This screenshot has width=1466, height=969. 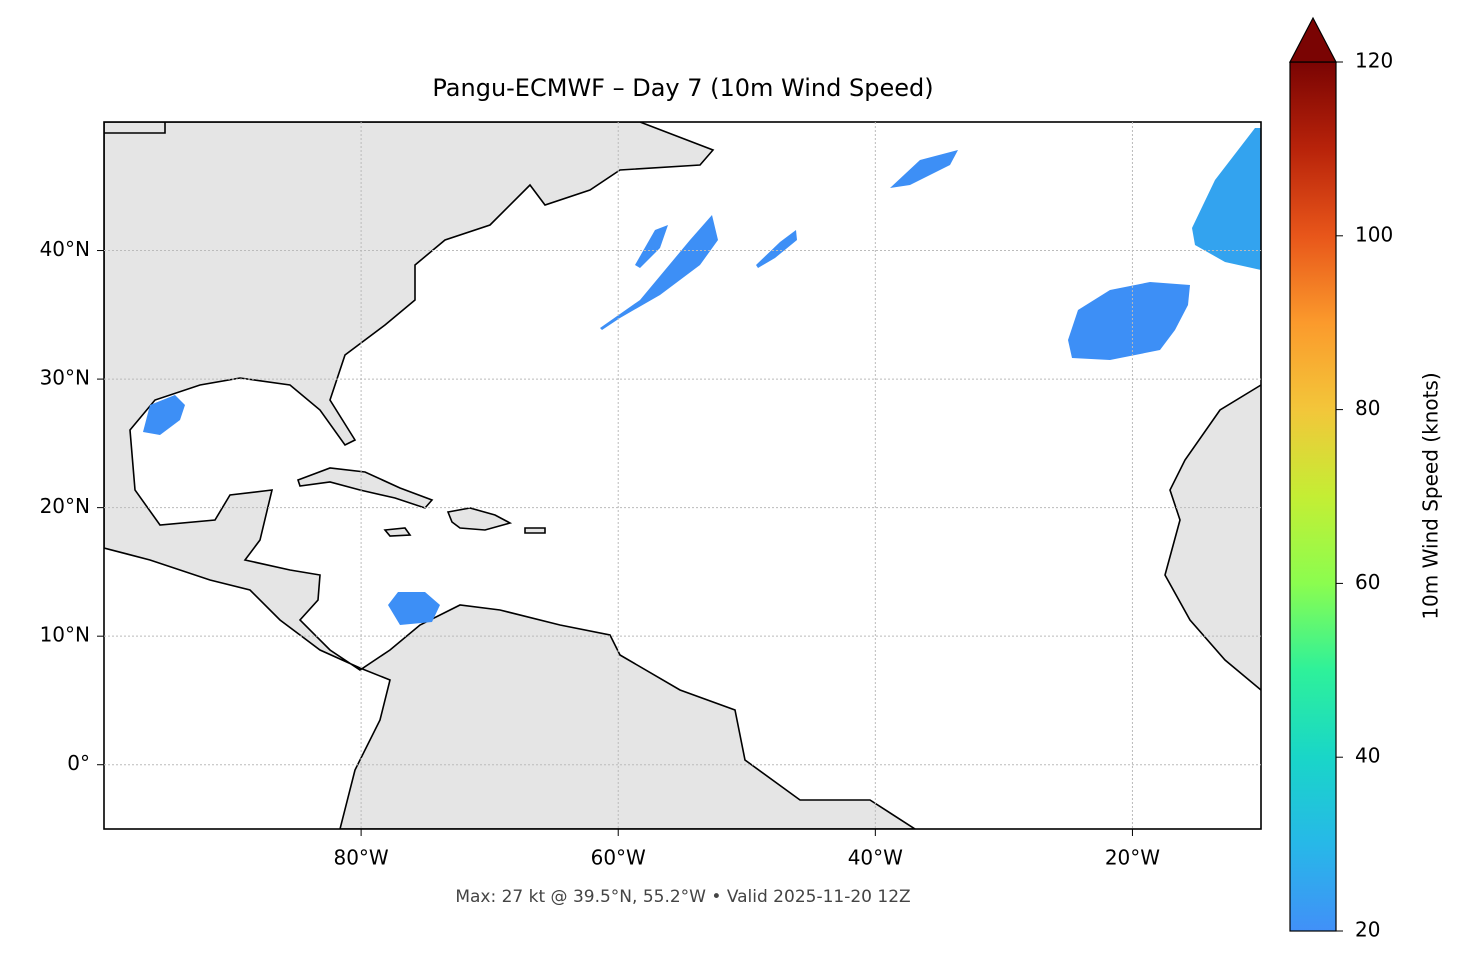 I want to click on africa, so click(x=1212, y=537).